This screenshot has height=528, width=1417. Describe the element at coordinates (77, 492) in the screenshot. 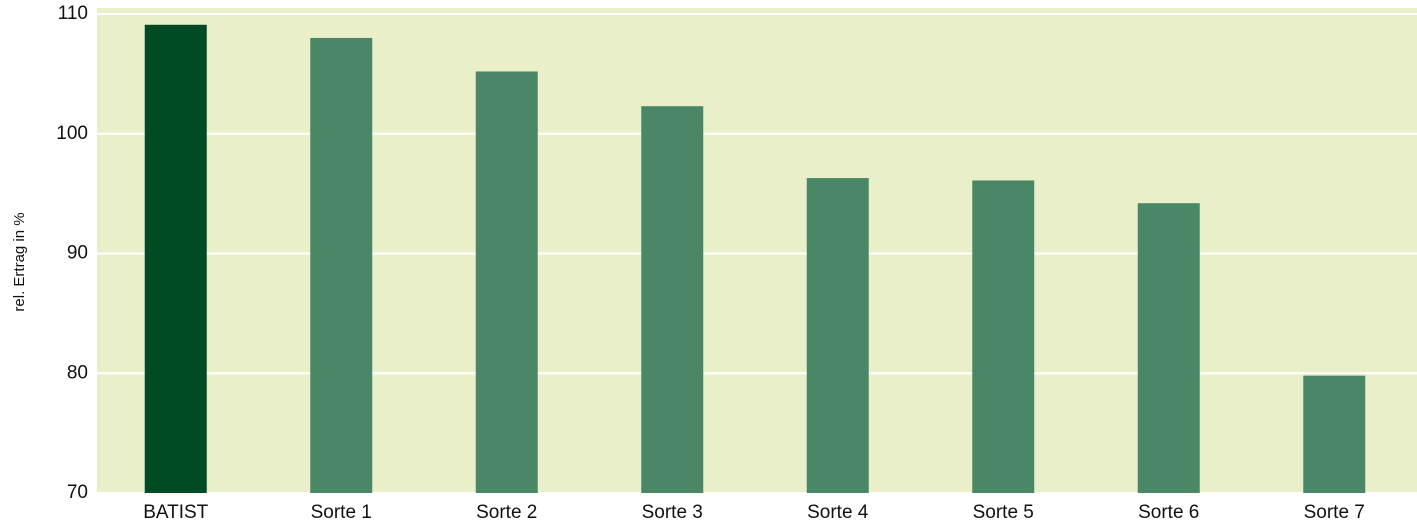

I see `y-tick-label: 70` at that location.